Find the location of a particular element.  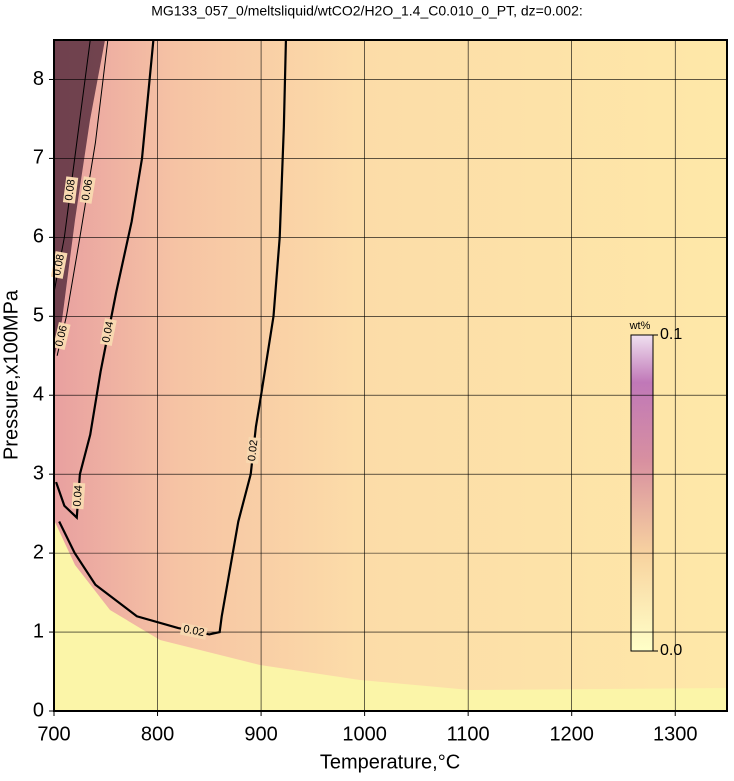

x-tick-label: 1200 is located at coordinates (571, 734).